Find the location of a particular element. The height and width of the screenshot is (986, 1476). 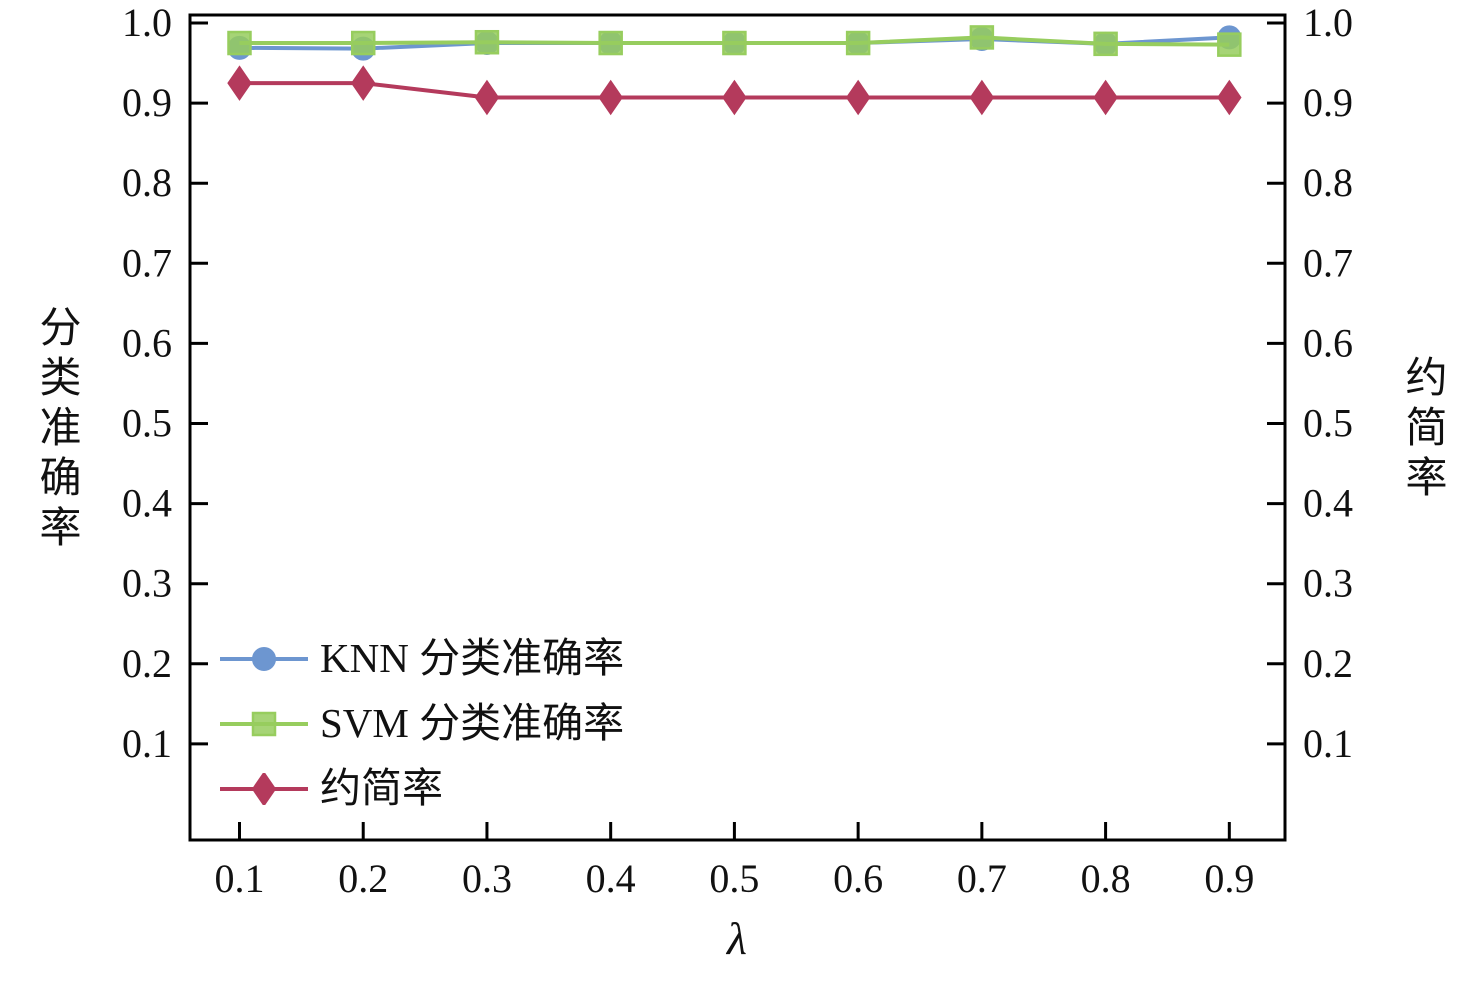

legend-item-knn: KNN 分类准确率 is located at coordinates (421, 658).